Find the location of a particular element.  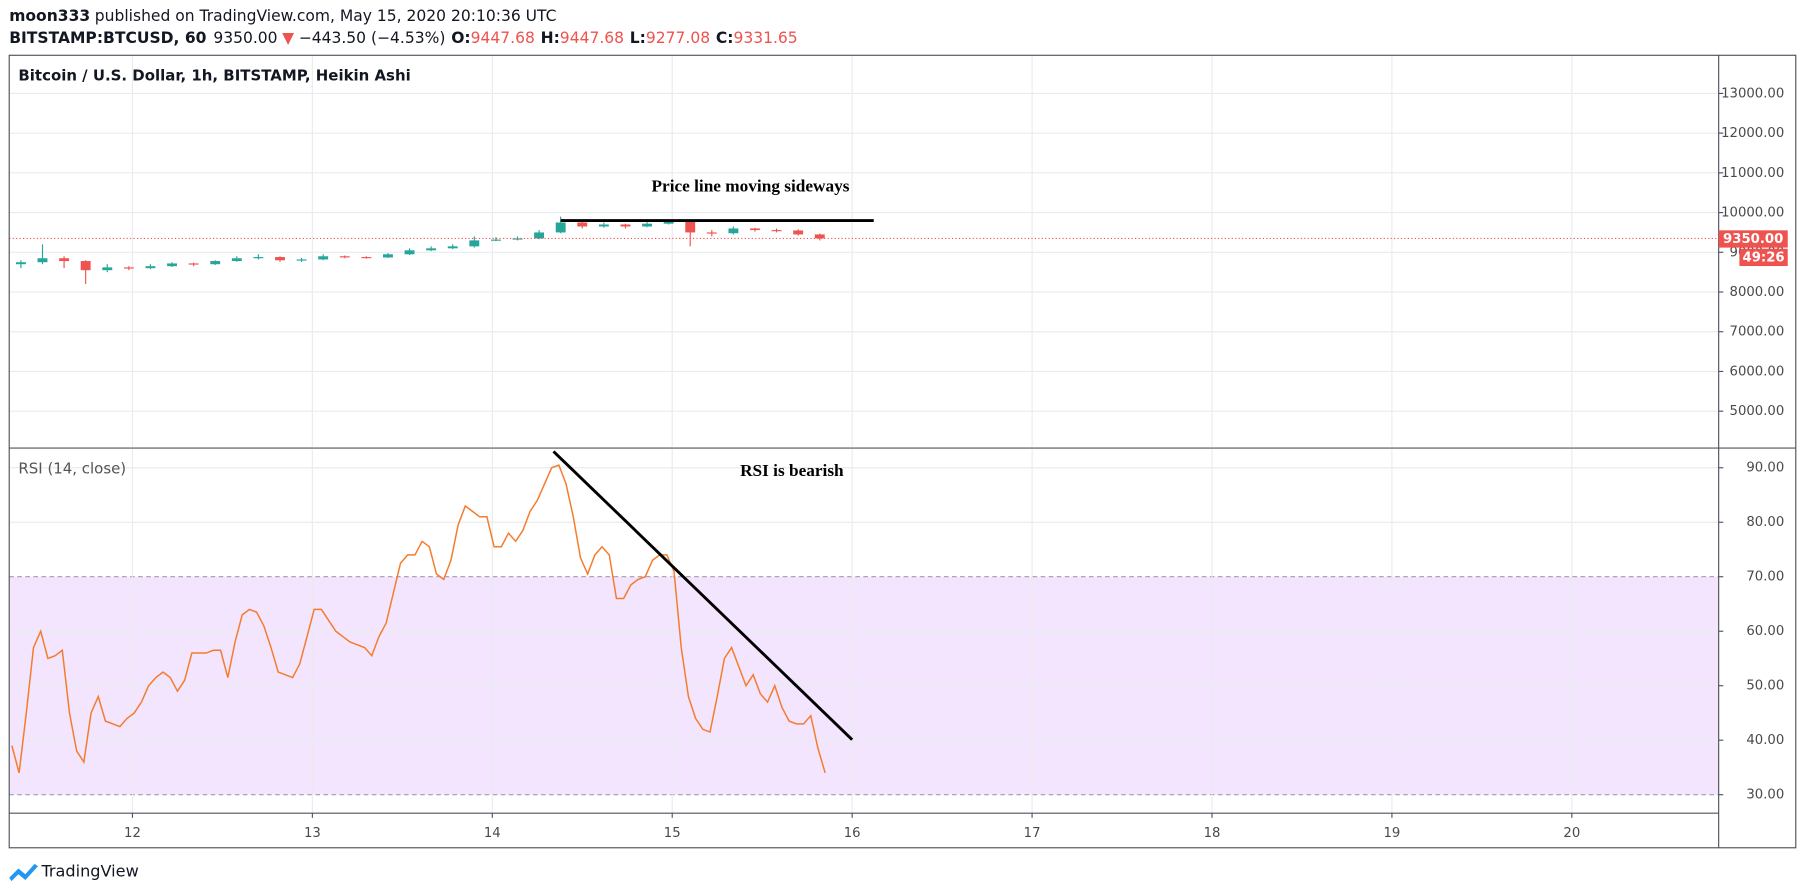

y-tick-label: 40.00 is located at coordinates (1765, 740).